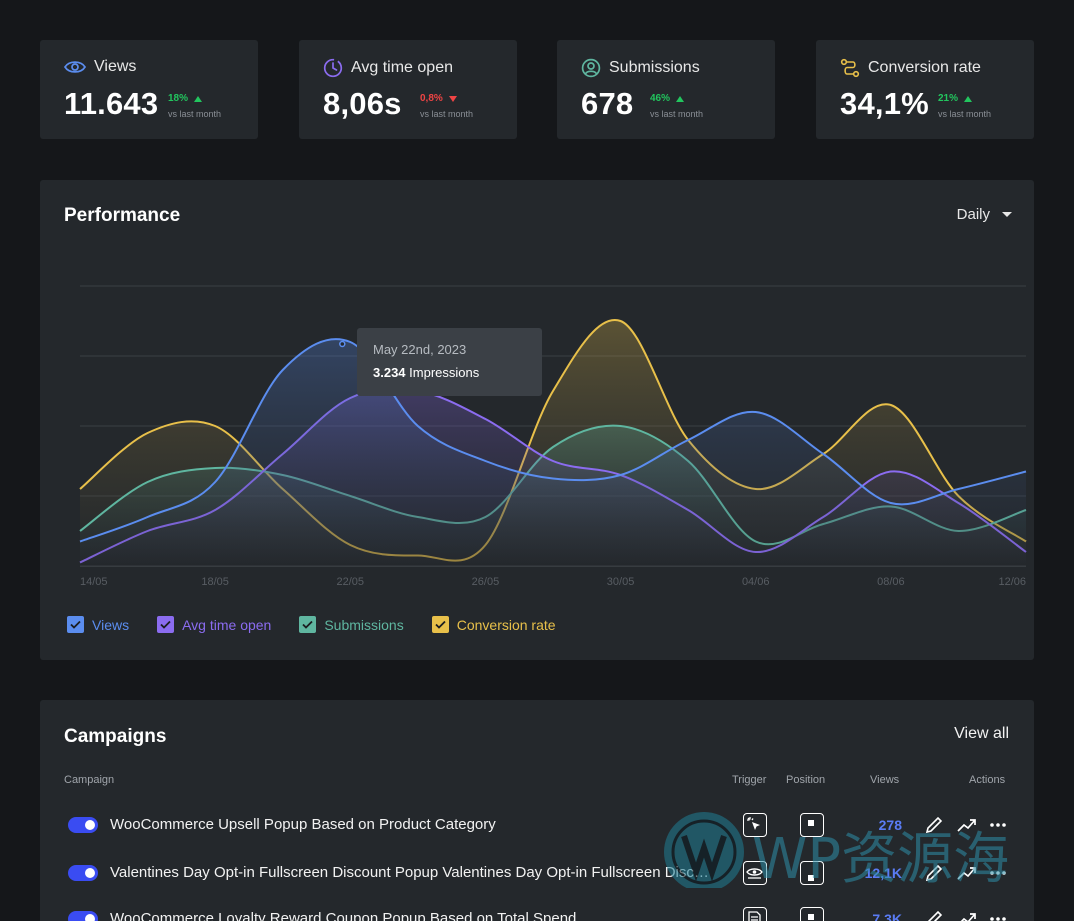 This screenshot has width=1074, height=921. I want to click on delta-value: 0,8%, so click(431, 98).